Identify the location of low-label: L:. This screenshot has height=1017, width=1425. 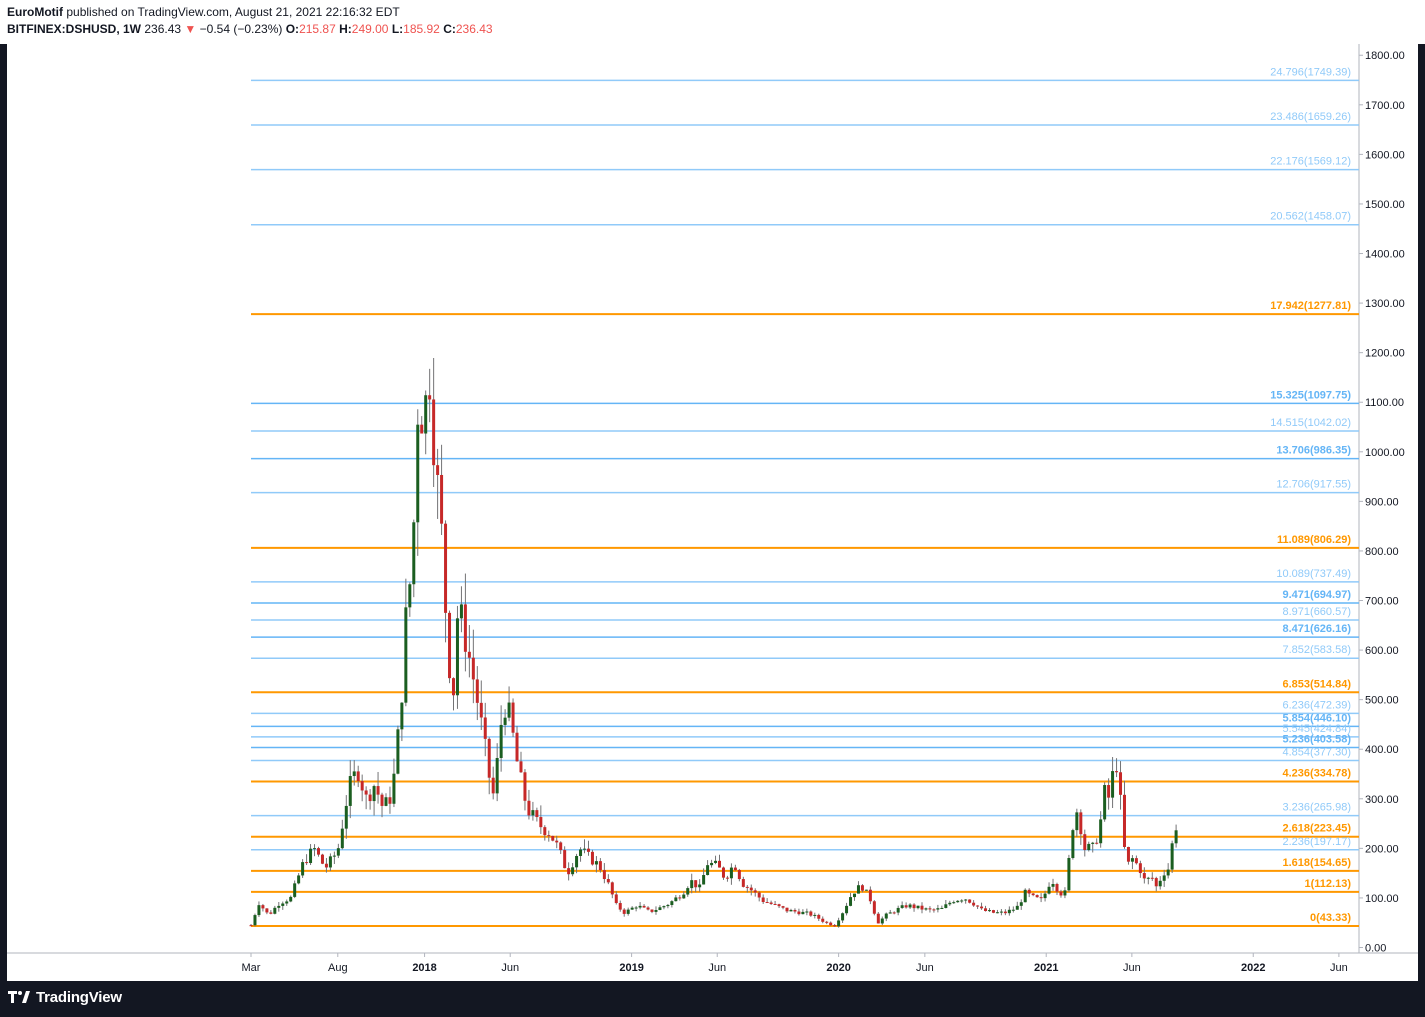
(397, 29).